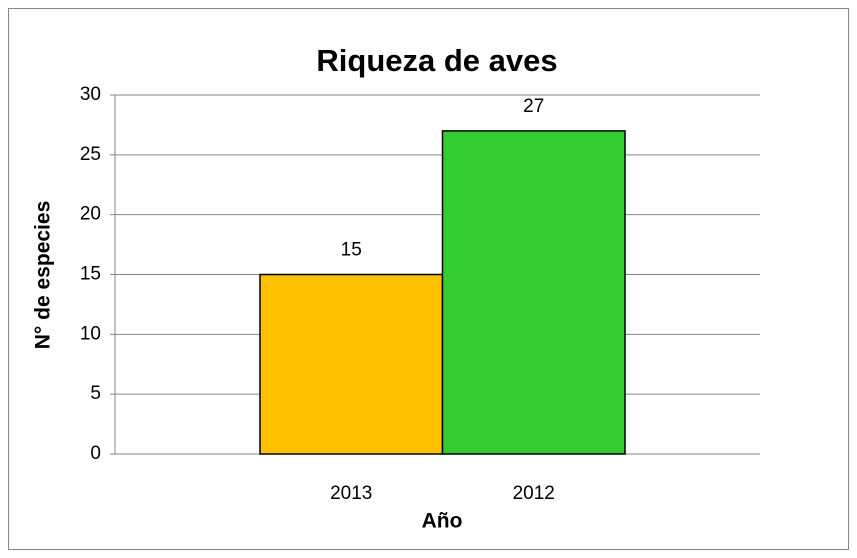  I want to click on y-tick-label: 15, so click(90, 274).